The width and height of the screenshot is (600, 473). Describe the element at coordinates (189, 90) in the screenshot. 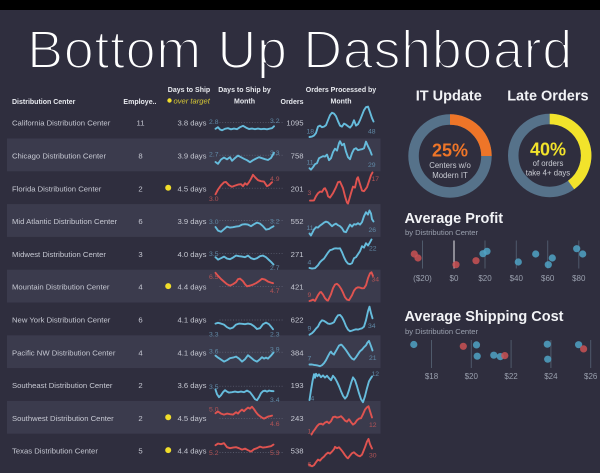

I see `svg-text: Days to Ship` at that location.